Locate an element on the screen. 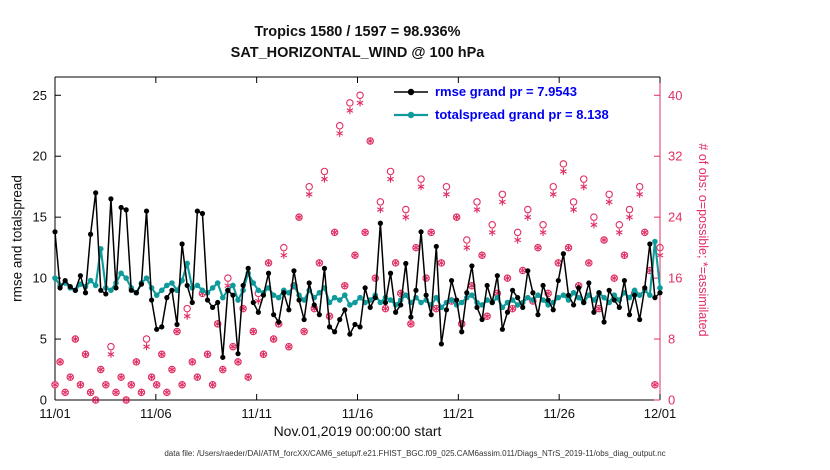  legend-label-totalspread: totalspread grand pr = 8.138 is located at coordinates (522, 114).